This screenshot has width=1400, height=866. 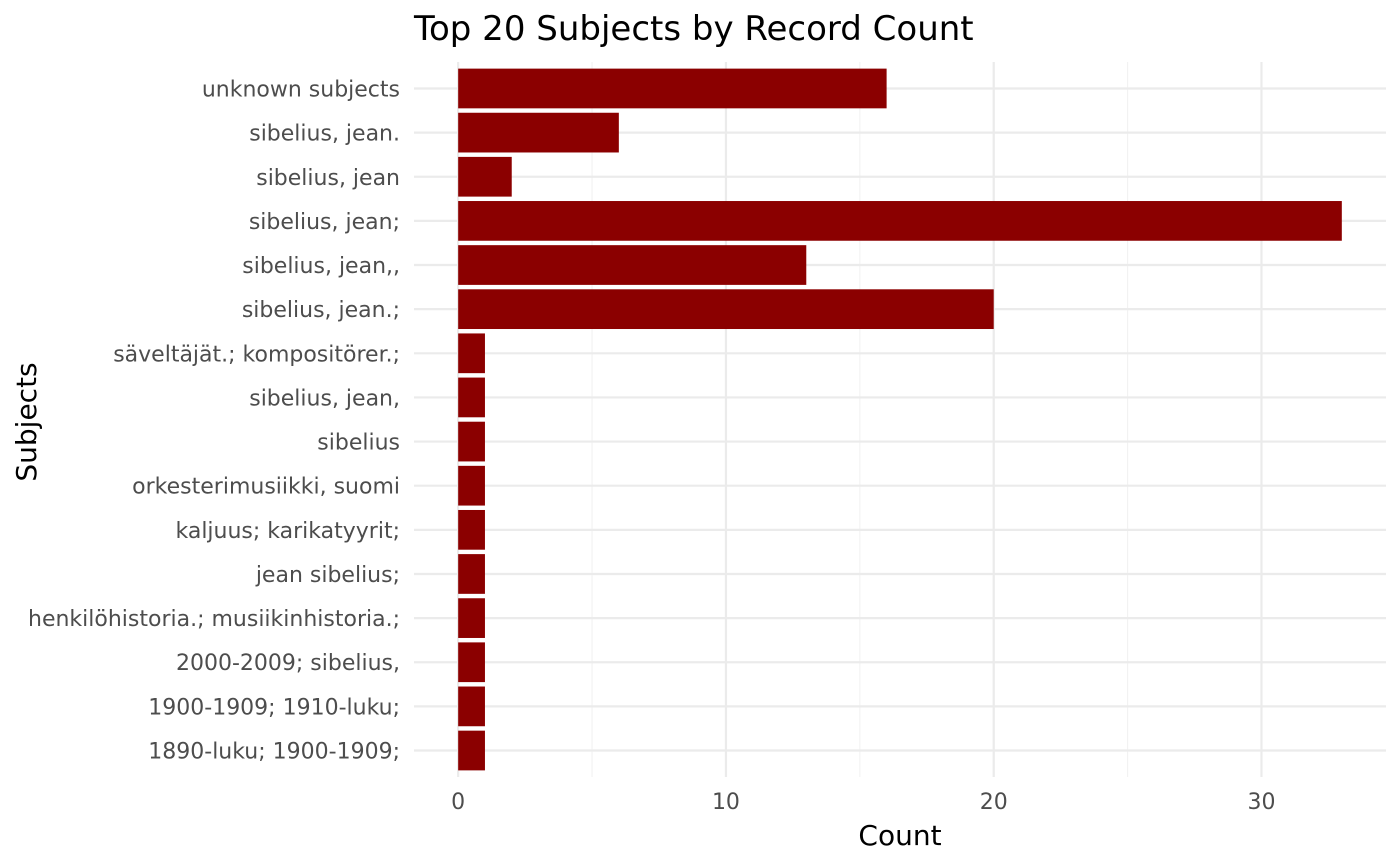 What do you see at coordinates (327, 575) in the screenshot?
I see `y-tick-label: jean sibelius;` at bounding box center [327, 575].